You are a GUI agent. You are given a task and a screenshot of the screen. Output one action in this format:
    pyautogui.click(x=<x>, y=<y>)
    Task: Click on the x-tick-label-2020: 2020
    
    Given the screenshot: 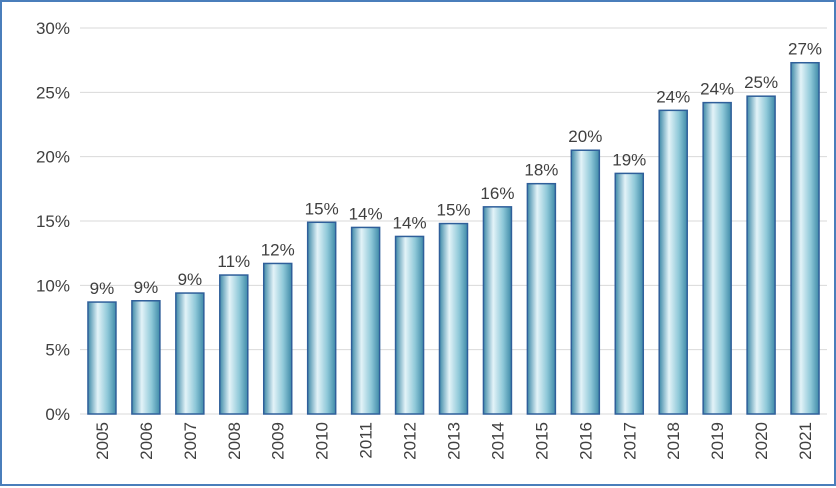 What is the action you would take?
    pyautogui.click(x=761, y=441)
    